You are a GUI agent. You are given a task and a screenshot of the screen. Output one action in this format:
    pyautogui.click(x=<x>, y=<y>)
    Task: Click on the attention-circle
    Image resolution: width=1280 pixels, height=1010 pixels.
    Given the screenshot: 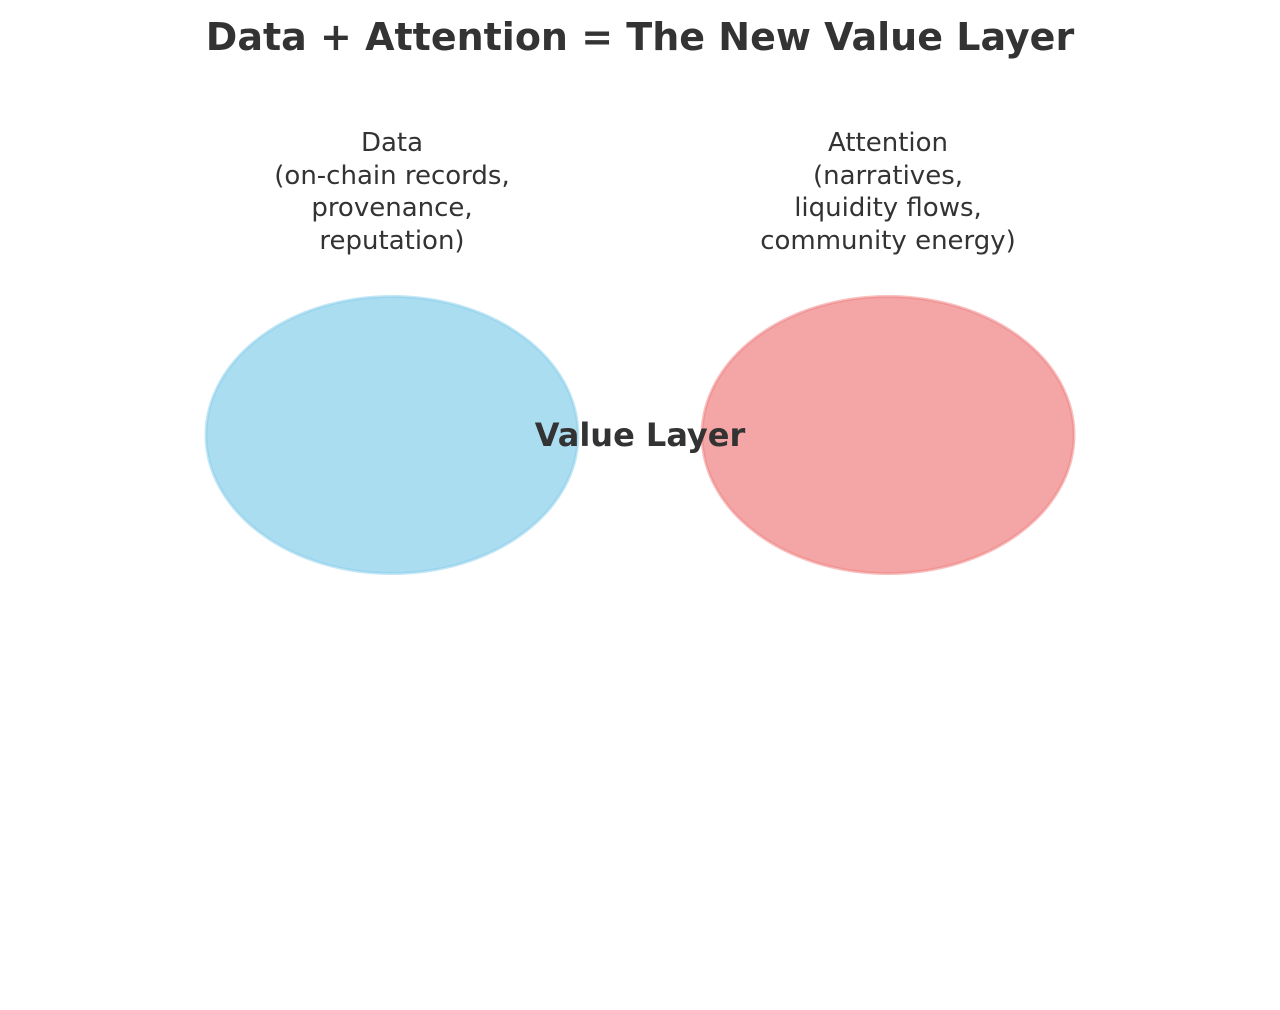 What is the action you would take?
    pyautogui.click(x=888, y=435)
    